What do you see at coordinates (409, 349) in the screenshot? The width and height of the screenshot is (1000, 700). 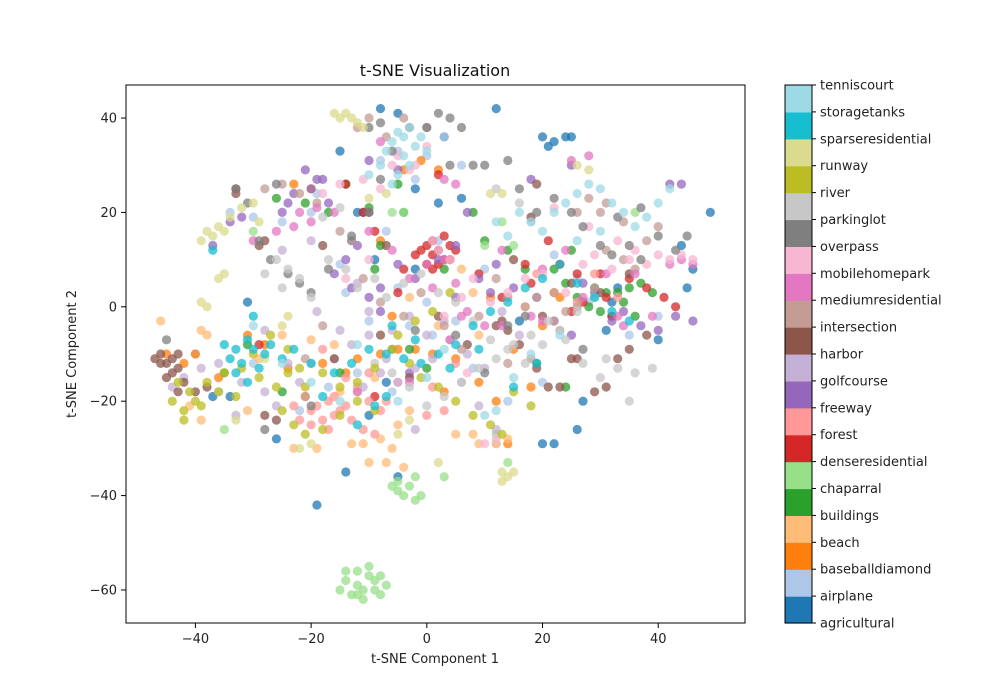 I see `data-point-buildings` at bounding box center [409, 349].